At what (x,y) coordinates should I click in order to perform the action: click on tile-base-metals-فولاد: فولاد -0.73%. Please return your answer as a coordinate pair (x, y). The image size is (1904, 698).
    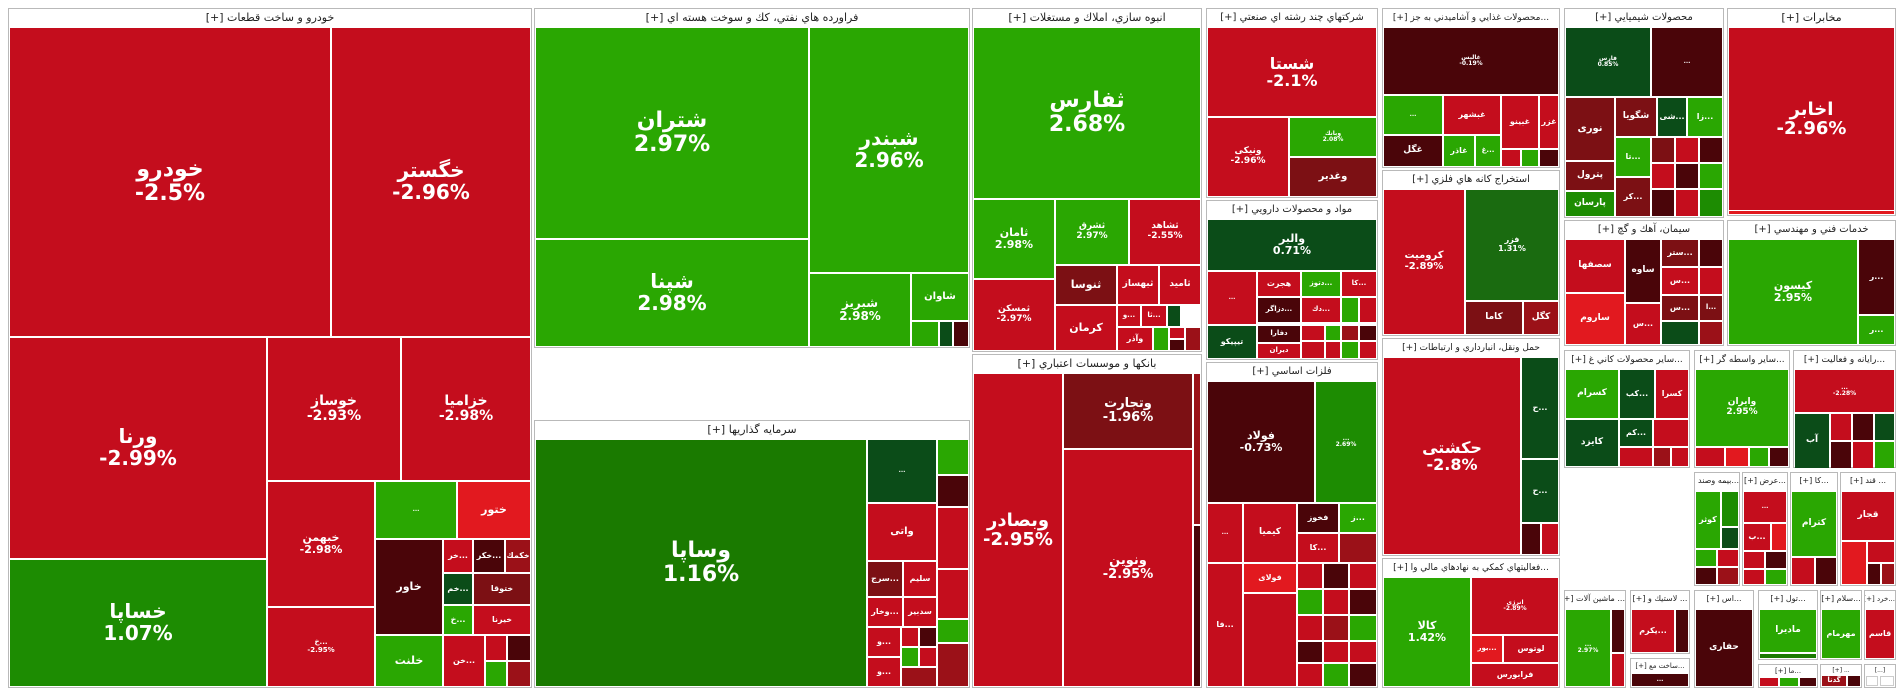
    Looking at the image, I should click on (1261, 442).